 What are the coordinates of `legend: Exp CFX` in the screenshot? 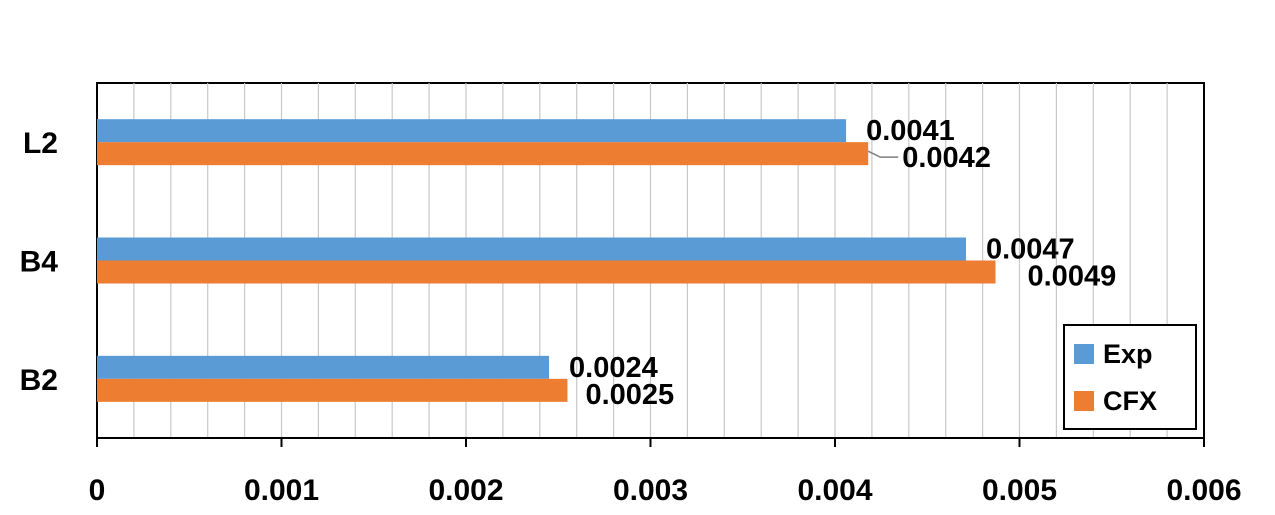 It's located at (1130, 377).